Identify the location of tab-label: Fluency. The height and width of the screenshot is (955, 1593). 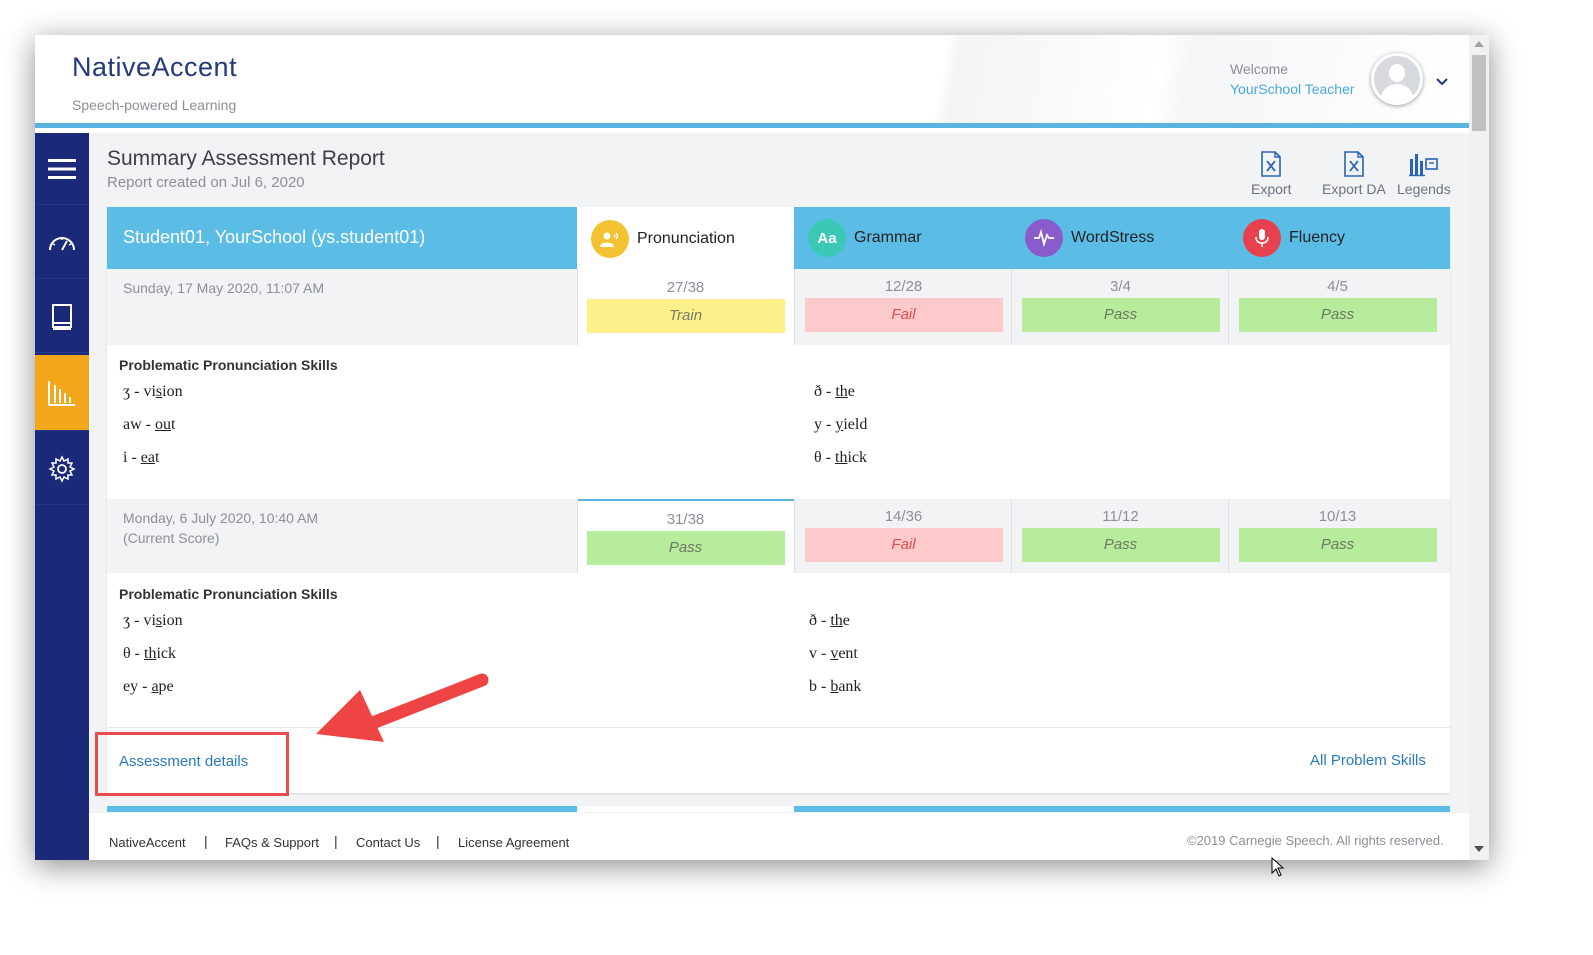
(1317, 237).